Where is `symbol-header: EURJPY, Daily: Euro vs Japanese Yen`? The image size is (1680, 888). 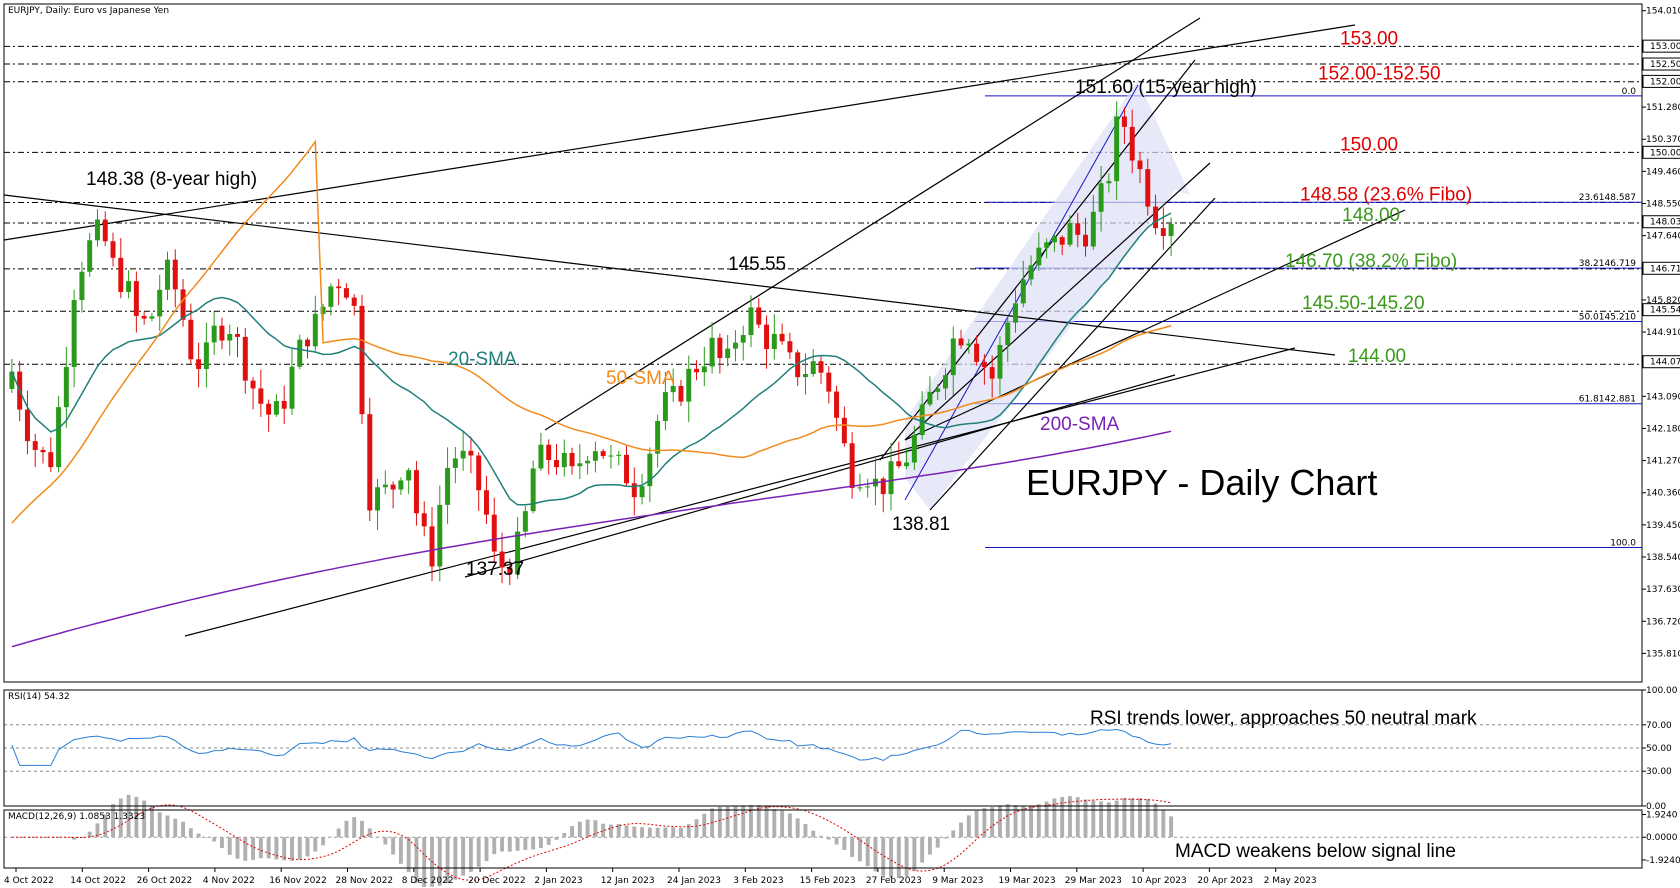
symbol-header: EURJPY, Daily: Euro vs Japanese Yen is located at coordinates (88, 11).